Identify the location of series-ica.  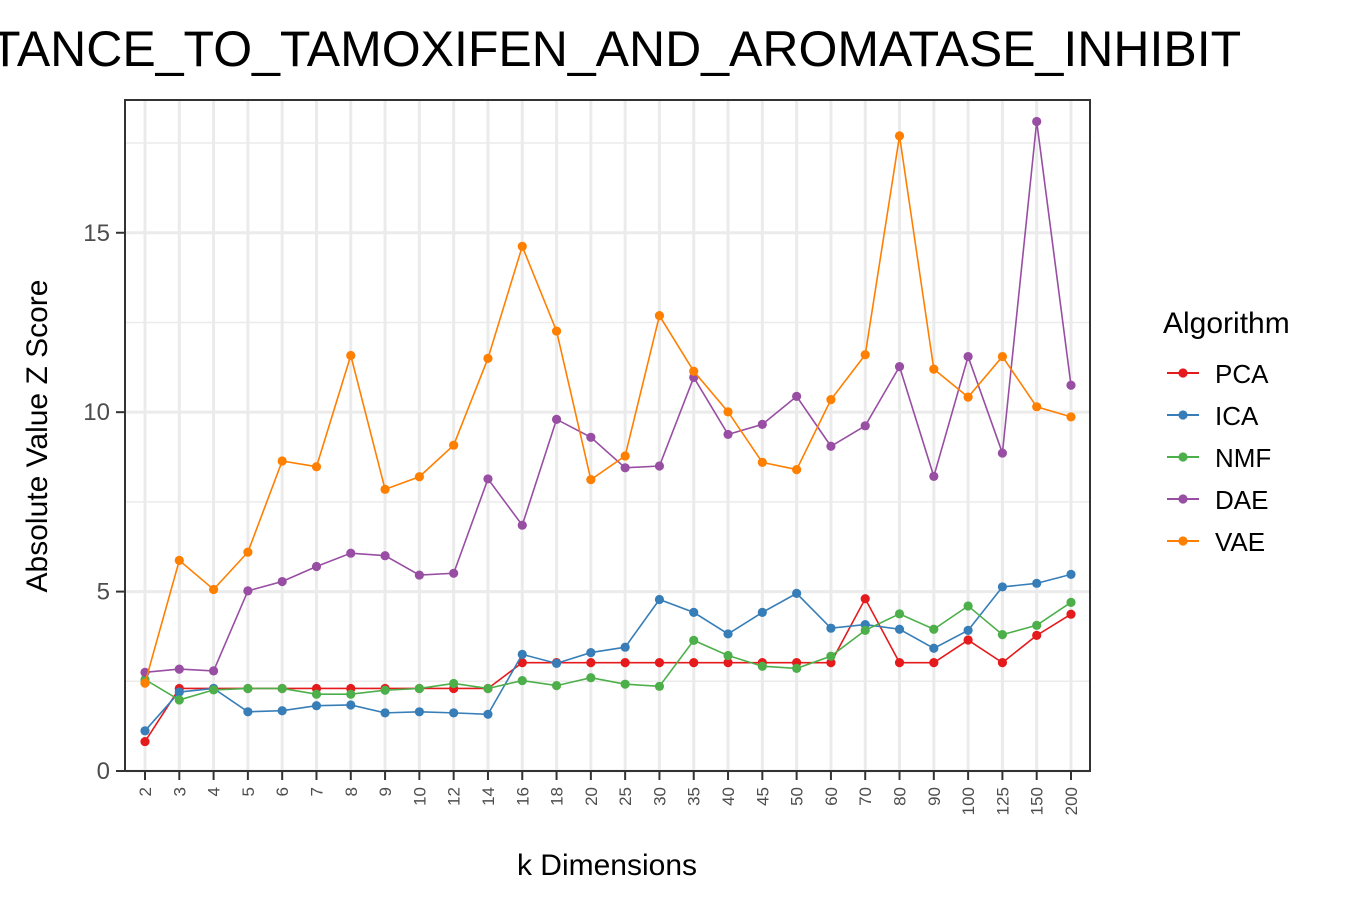
(608, 652).